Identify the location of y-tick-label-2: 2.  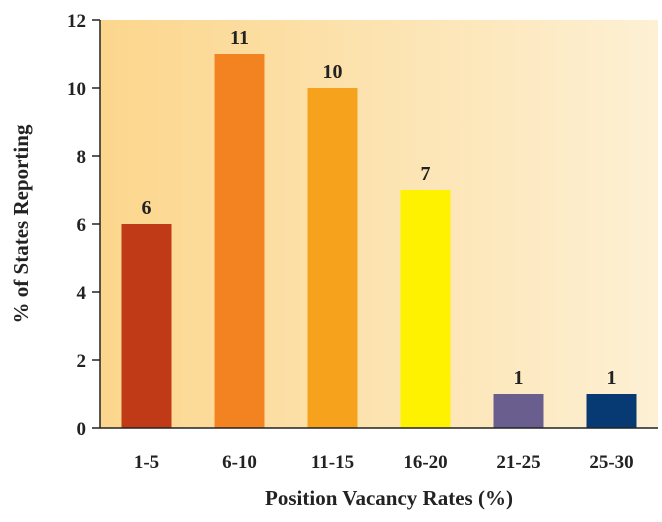
(82, 361).